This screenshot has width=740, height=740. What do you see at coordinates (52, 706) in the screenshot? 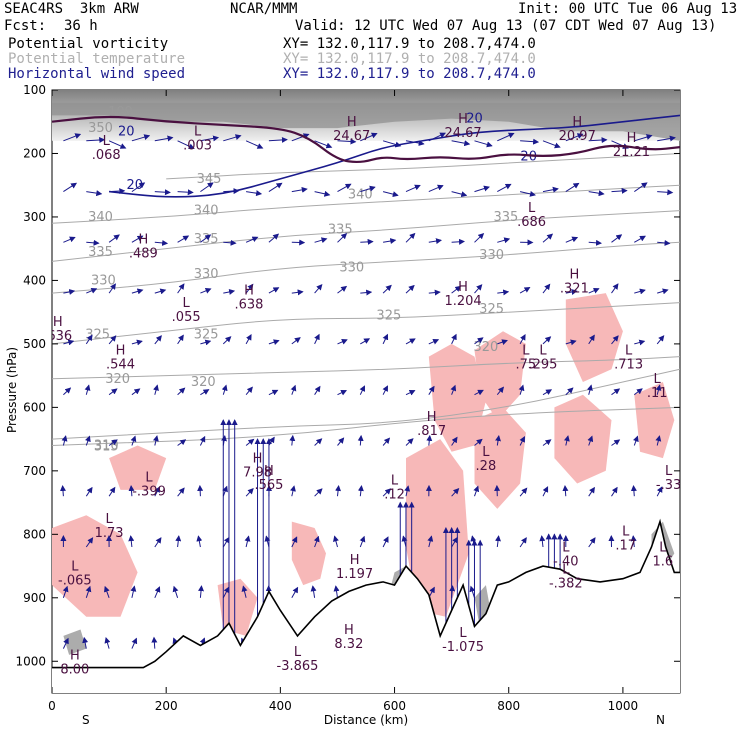
I see `x-tick-label-0: 0` at bounding box center [52, 706].